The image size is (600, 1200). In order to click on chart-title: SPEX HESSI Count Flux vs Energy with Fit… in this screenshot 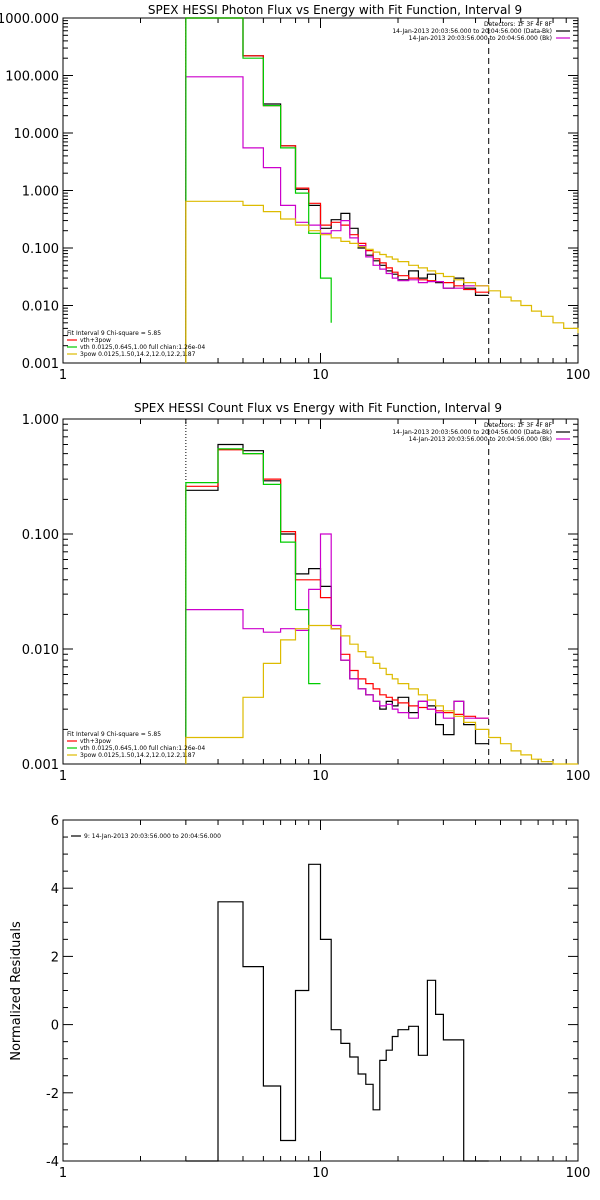, I will do `click(318, 408)`.